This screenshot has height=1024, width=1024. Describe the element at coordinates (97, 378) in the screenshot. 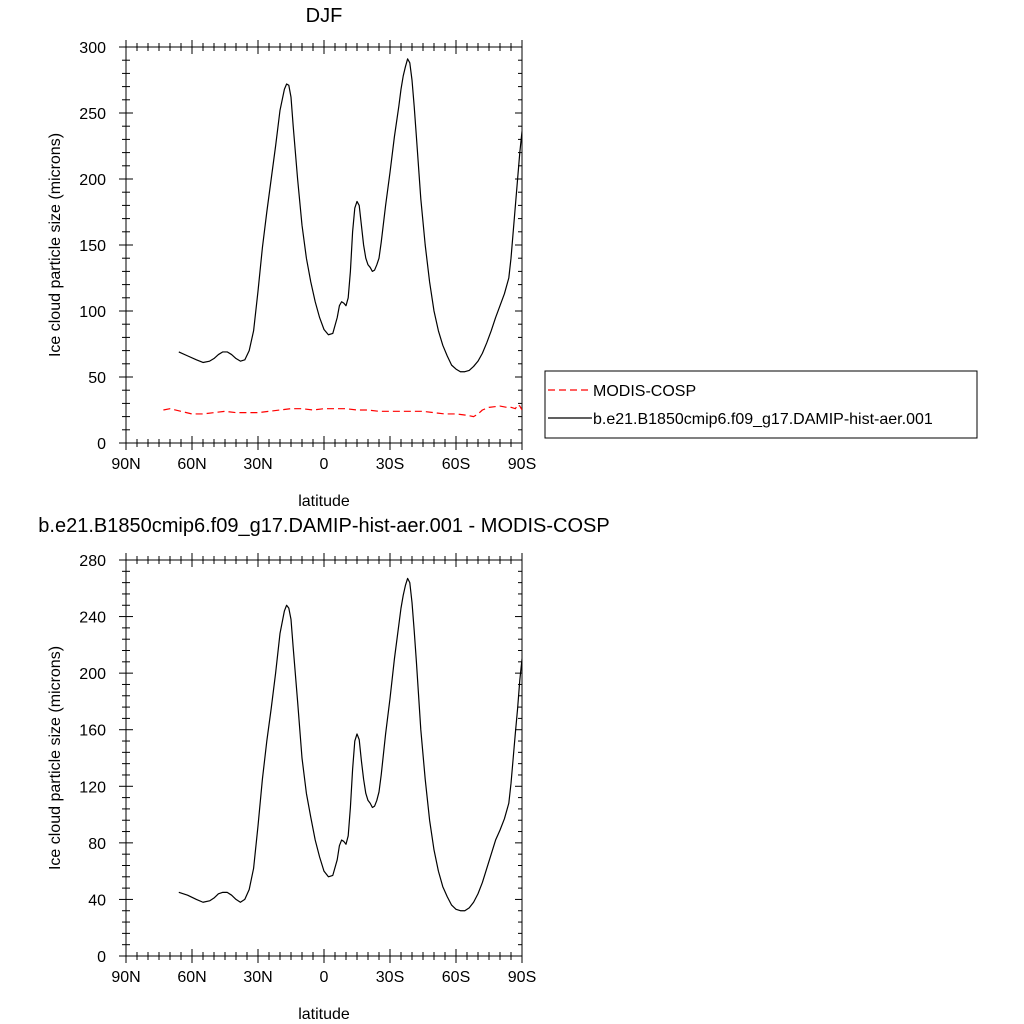

I see `y-tick-label: 50` at that location.